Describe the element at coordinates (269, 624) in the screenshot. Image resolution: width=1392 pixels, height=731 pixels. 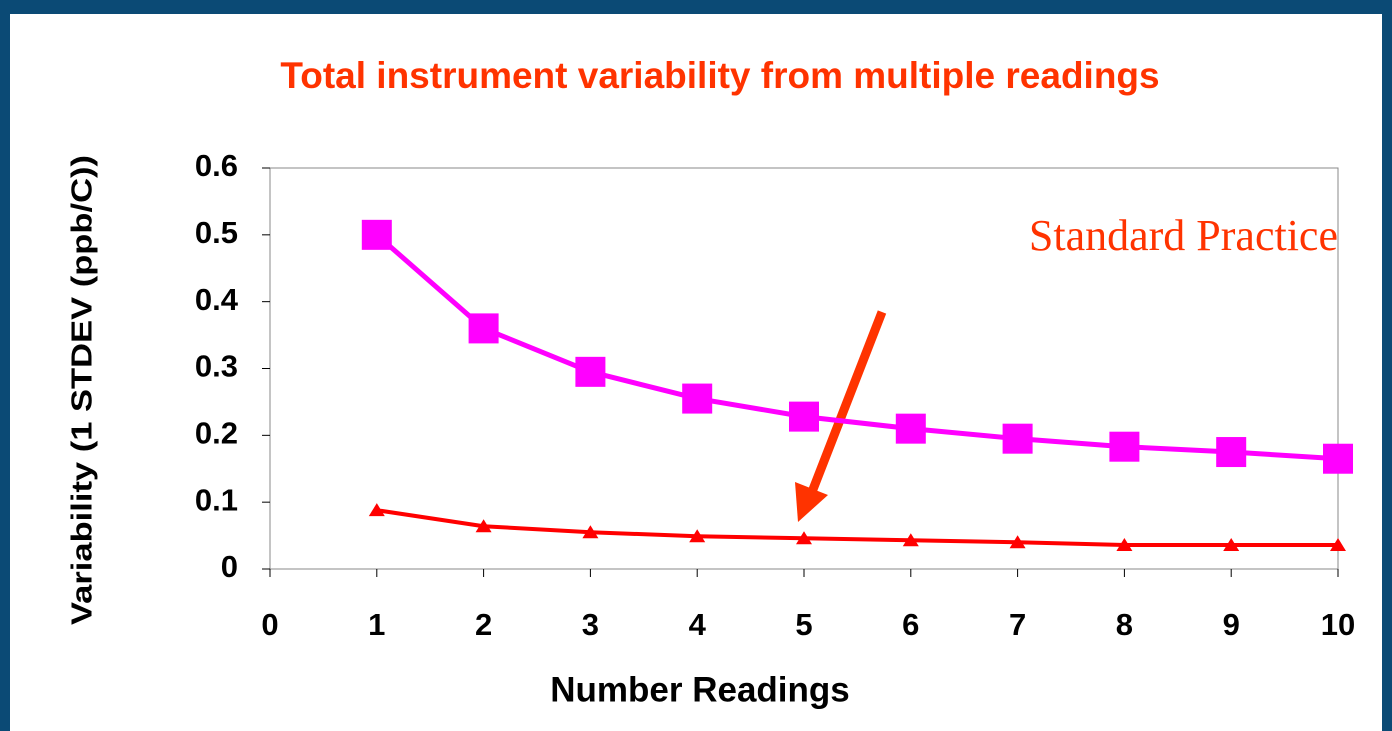
I see `x-tick-label: 0` at that location.